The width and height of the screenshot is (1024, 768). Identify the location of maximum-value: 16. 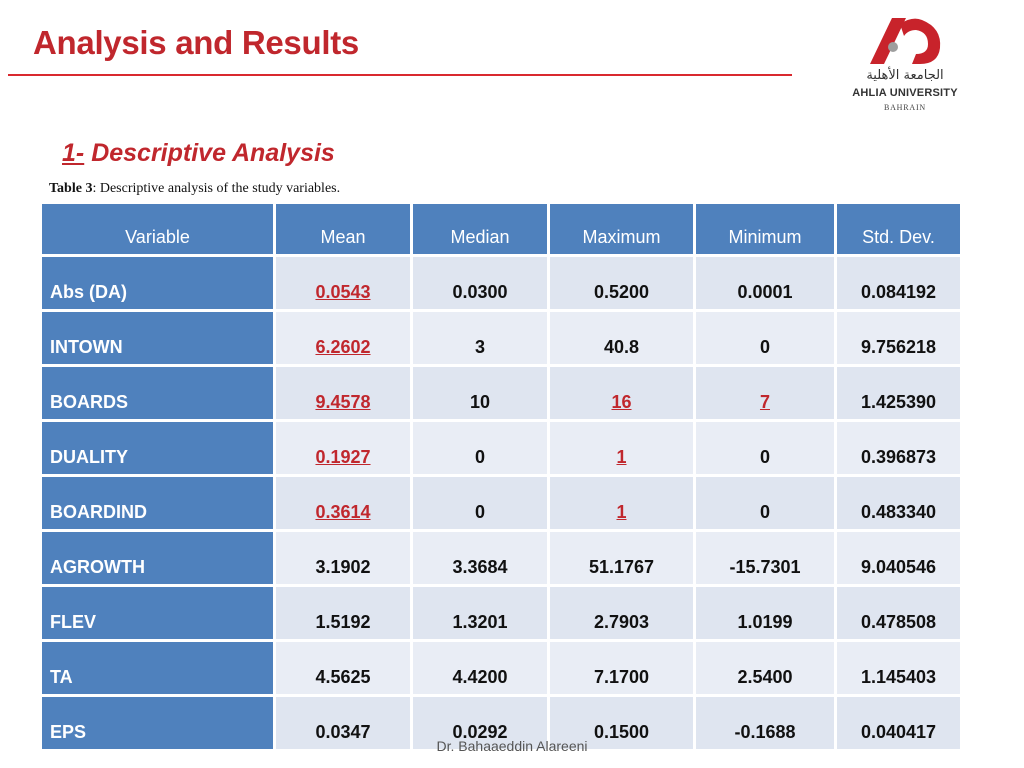
(621, 402).